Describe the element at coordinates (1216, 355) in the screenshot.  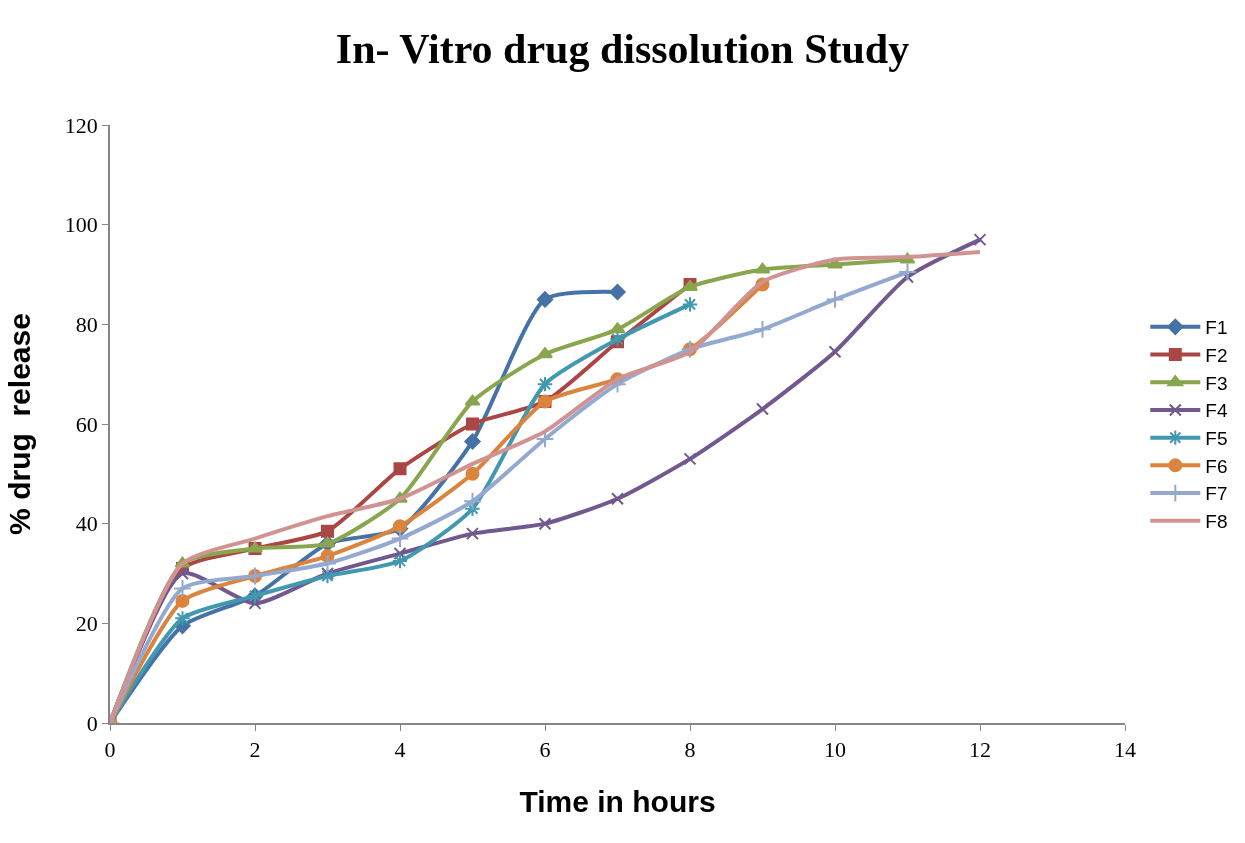
I see `legend-label: F2` at that location.